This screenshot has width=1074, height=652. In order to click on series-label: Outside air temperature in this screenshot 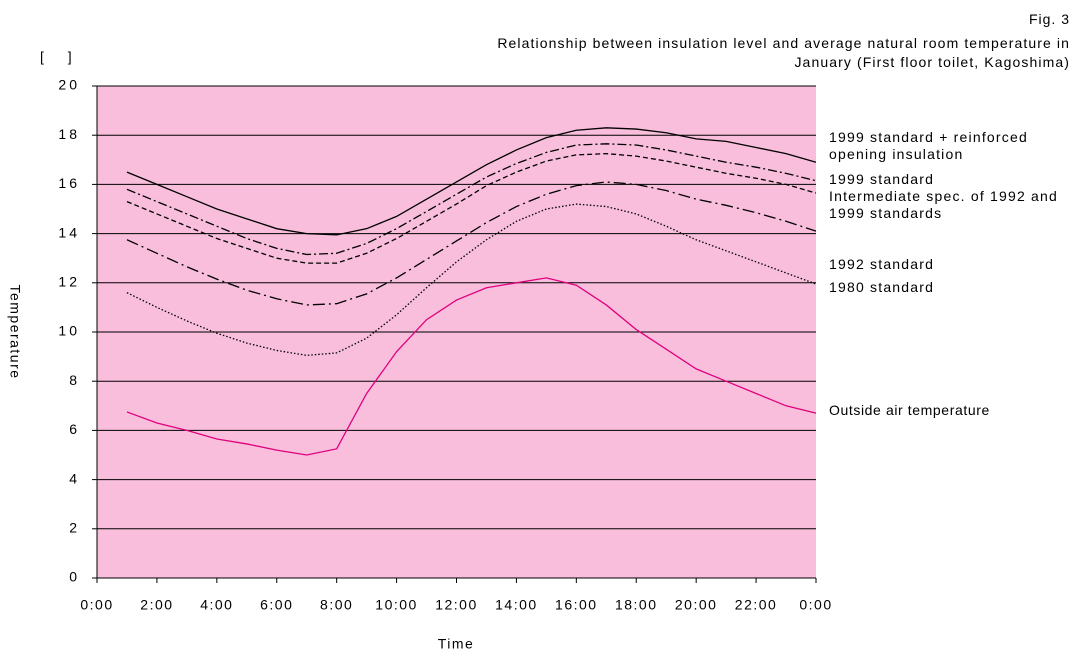, I will do `click(909, 410)`.